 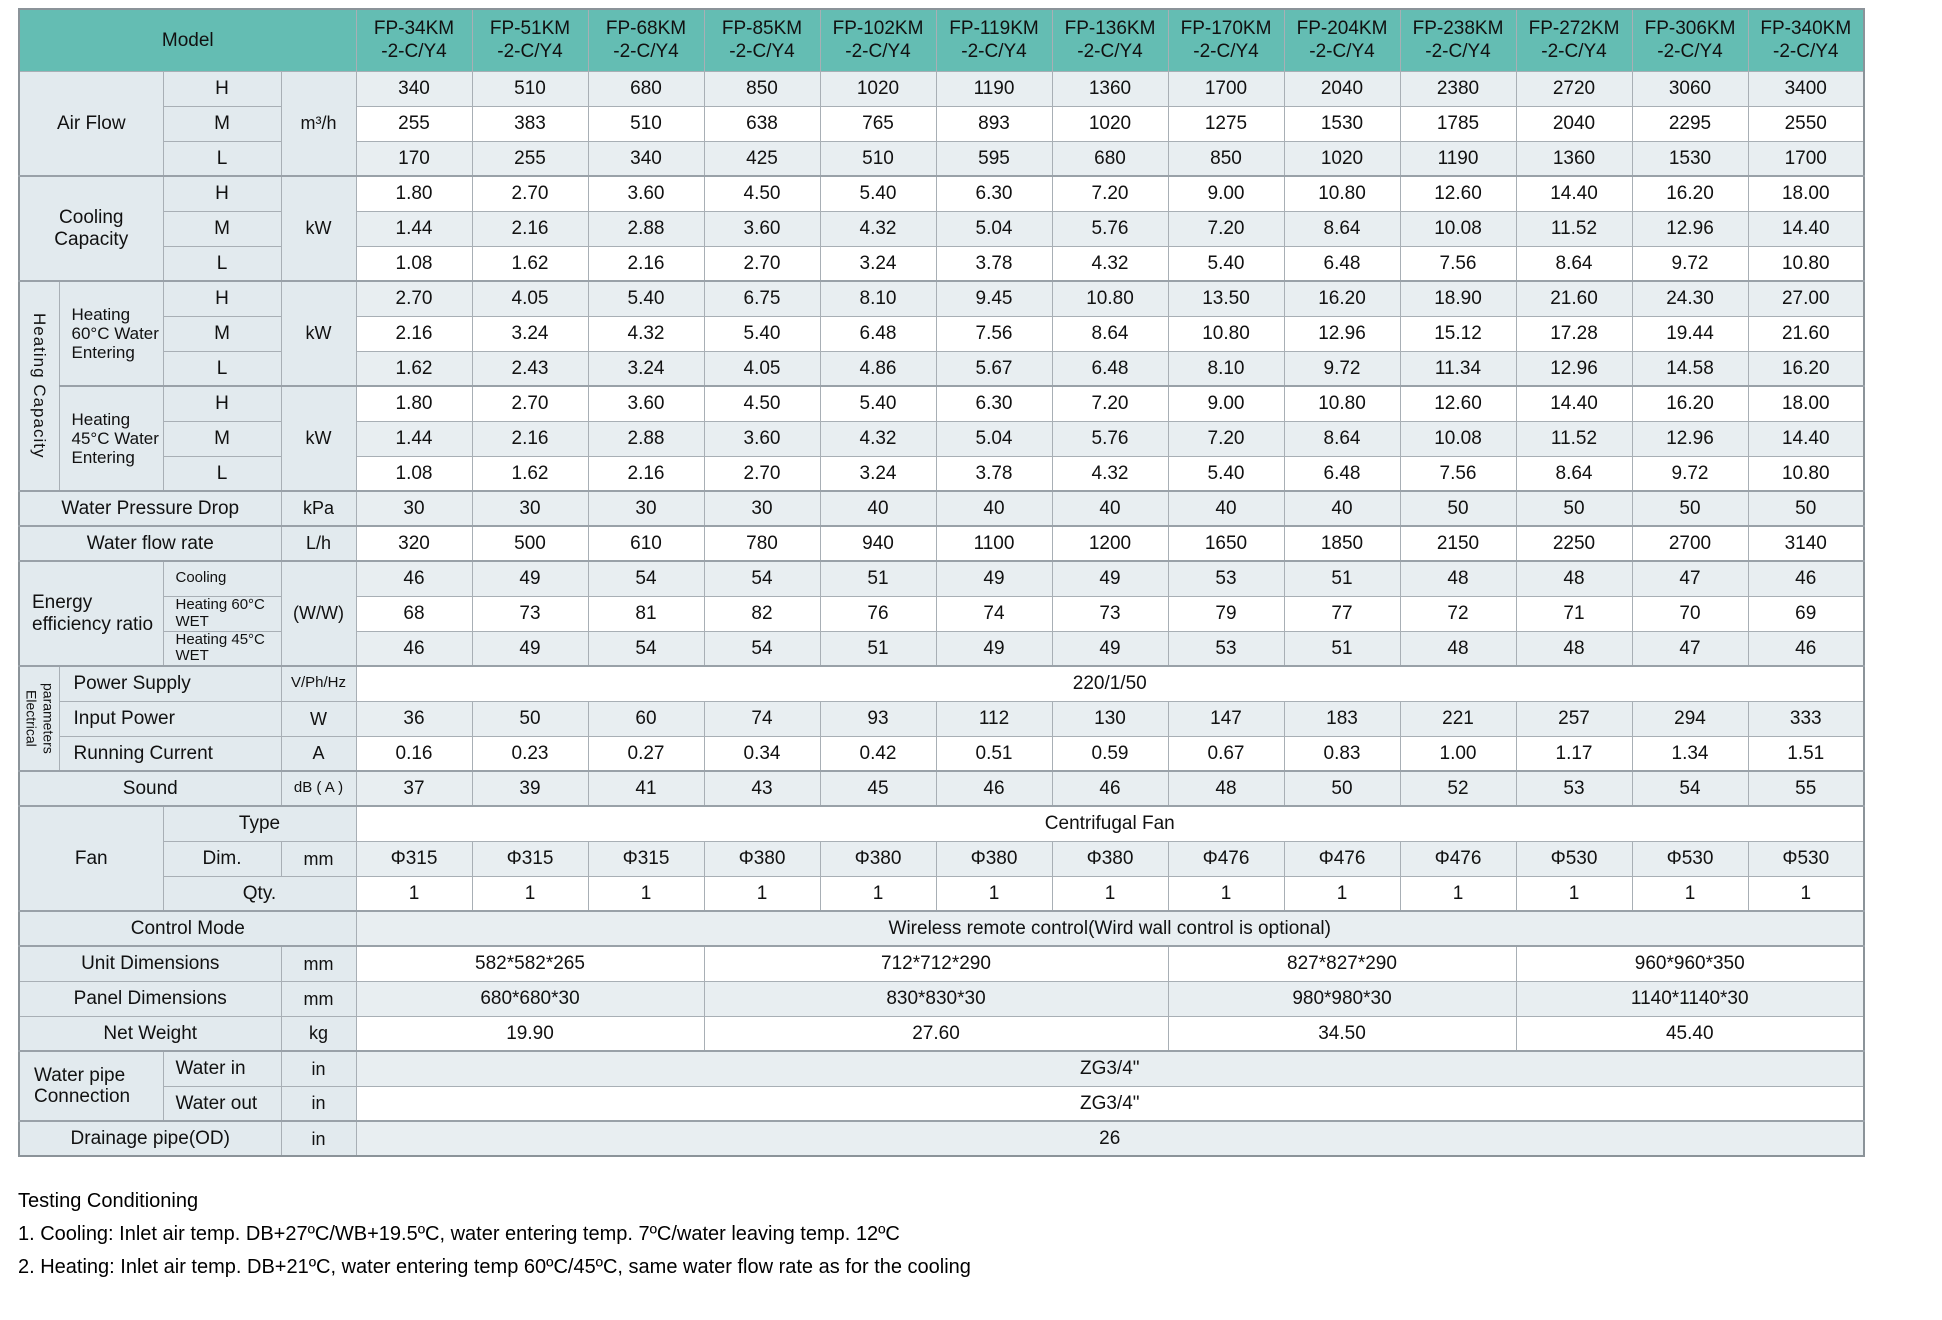 What do you see at coordinates (414, 508) in the screenshot?
I see `value-water-pressure-1: 30` at bounding box center [414, 508].